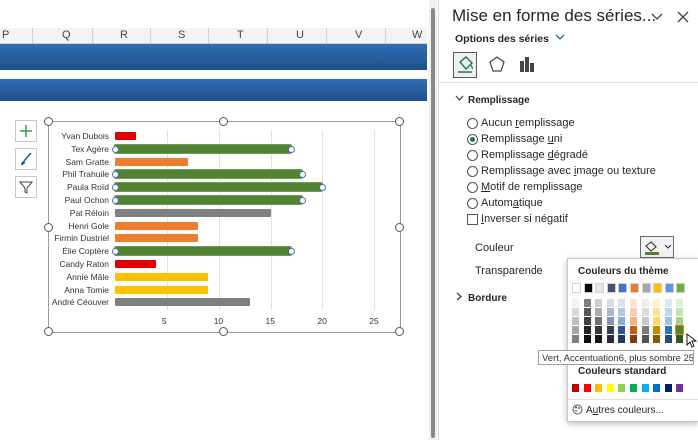 This screenshot has width=698, height=440. Describe the element at coordinates (359, 35) in the screenshot. I see `column-header-V: V` at that location.